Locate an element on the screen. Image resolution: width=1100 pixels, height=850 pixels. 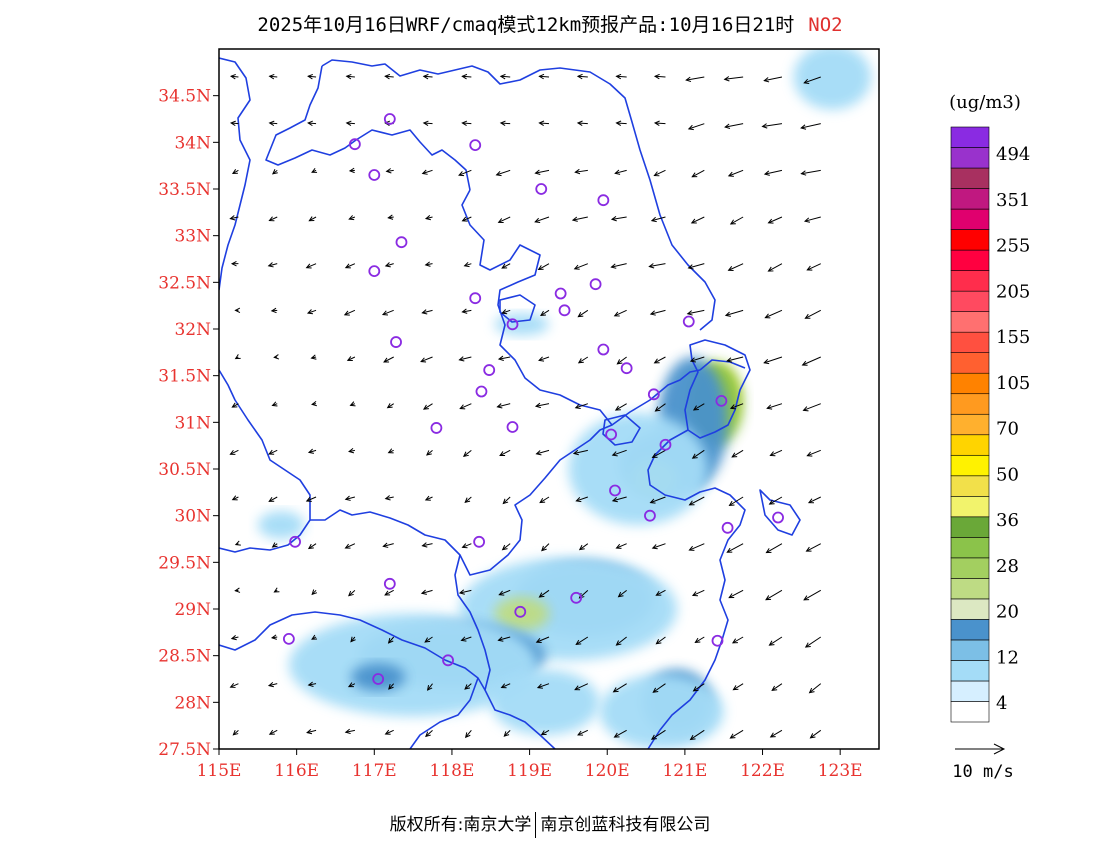
lat-tick-label: 31.5N is located at coordinates (184, 377).